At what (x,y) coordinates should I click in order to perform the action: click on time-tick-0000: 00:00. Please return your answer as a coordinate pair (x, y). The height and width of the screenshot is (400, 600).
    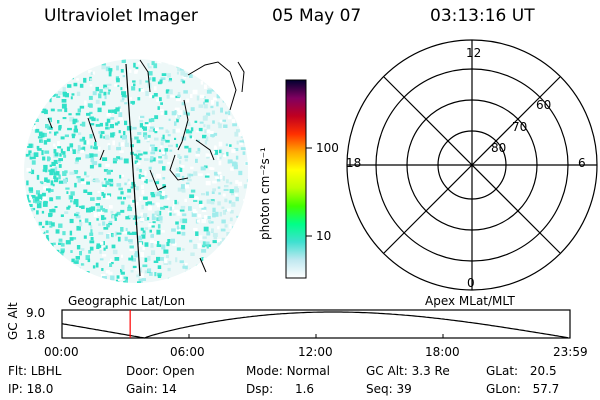
    Looking at the image, I should click on (61, 352).